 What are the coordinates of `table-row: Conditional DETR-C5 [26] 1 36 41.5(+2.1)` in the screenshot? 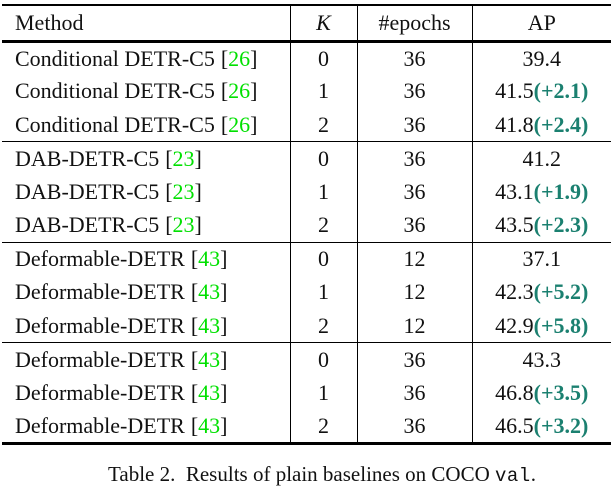 It's located at (306, 91).